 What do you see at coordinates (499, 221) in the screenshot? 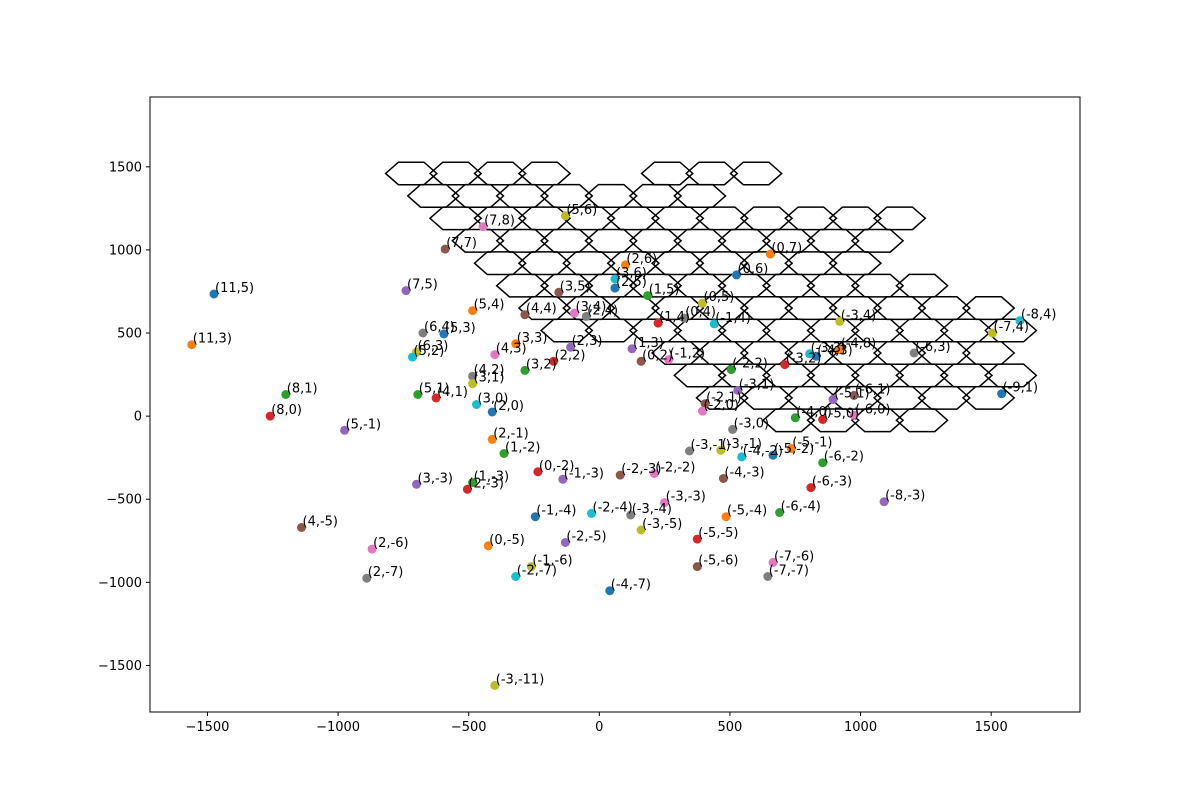
I see `point-label: (7,8)` at bounding box center [499, 221].